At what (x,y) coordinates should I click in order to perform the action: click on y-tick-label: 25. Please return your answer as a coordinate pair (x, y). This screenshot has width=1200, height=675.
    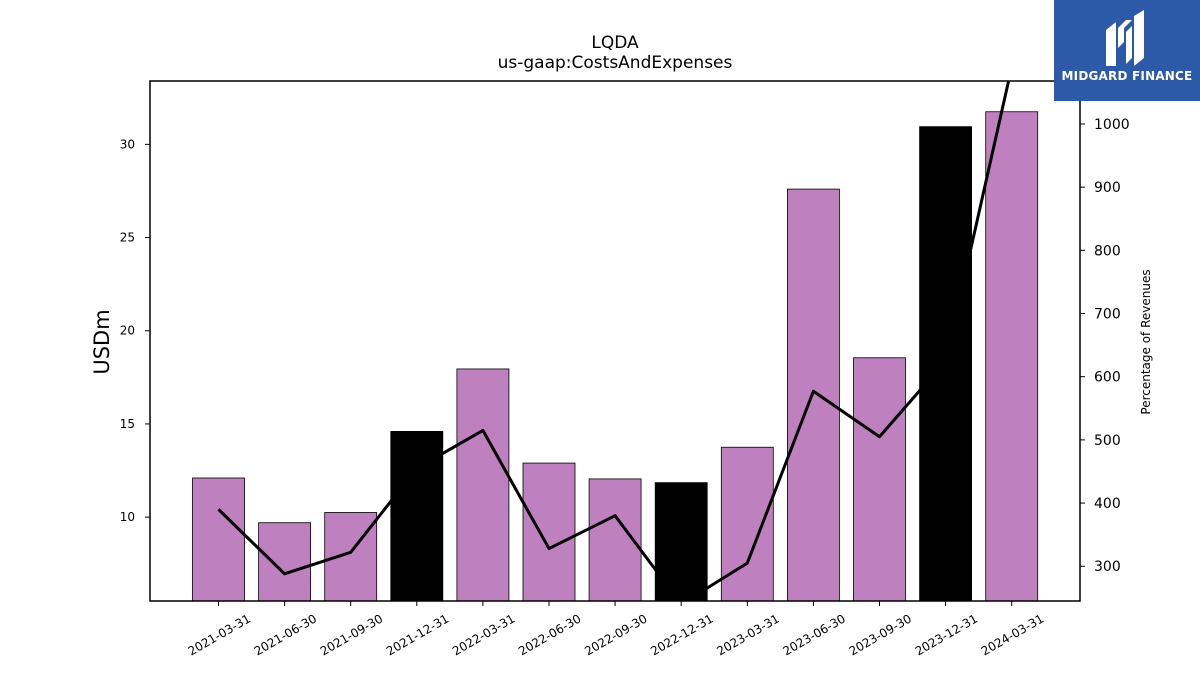
    Looking at the image, I should click on (127, 238).